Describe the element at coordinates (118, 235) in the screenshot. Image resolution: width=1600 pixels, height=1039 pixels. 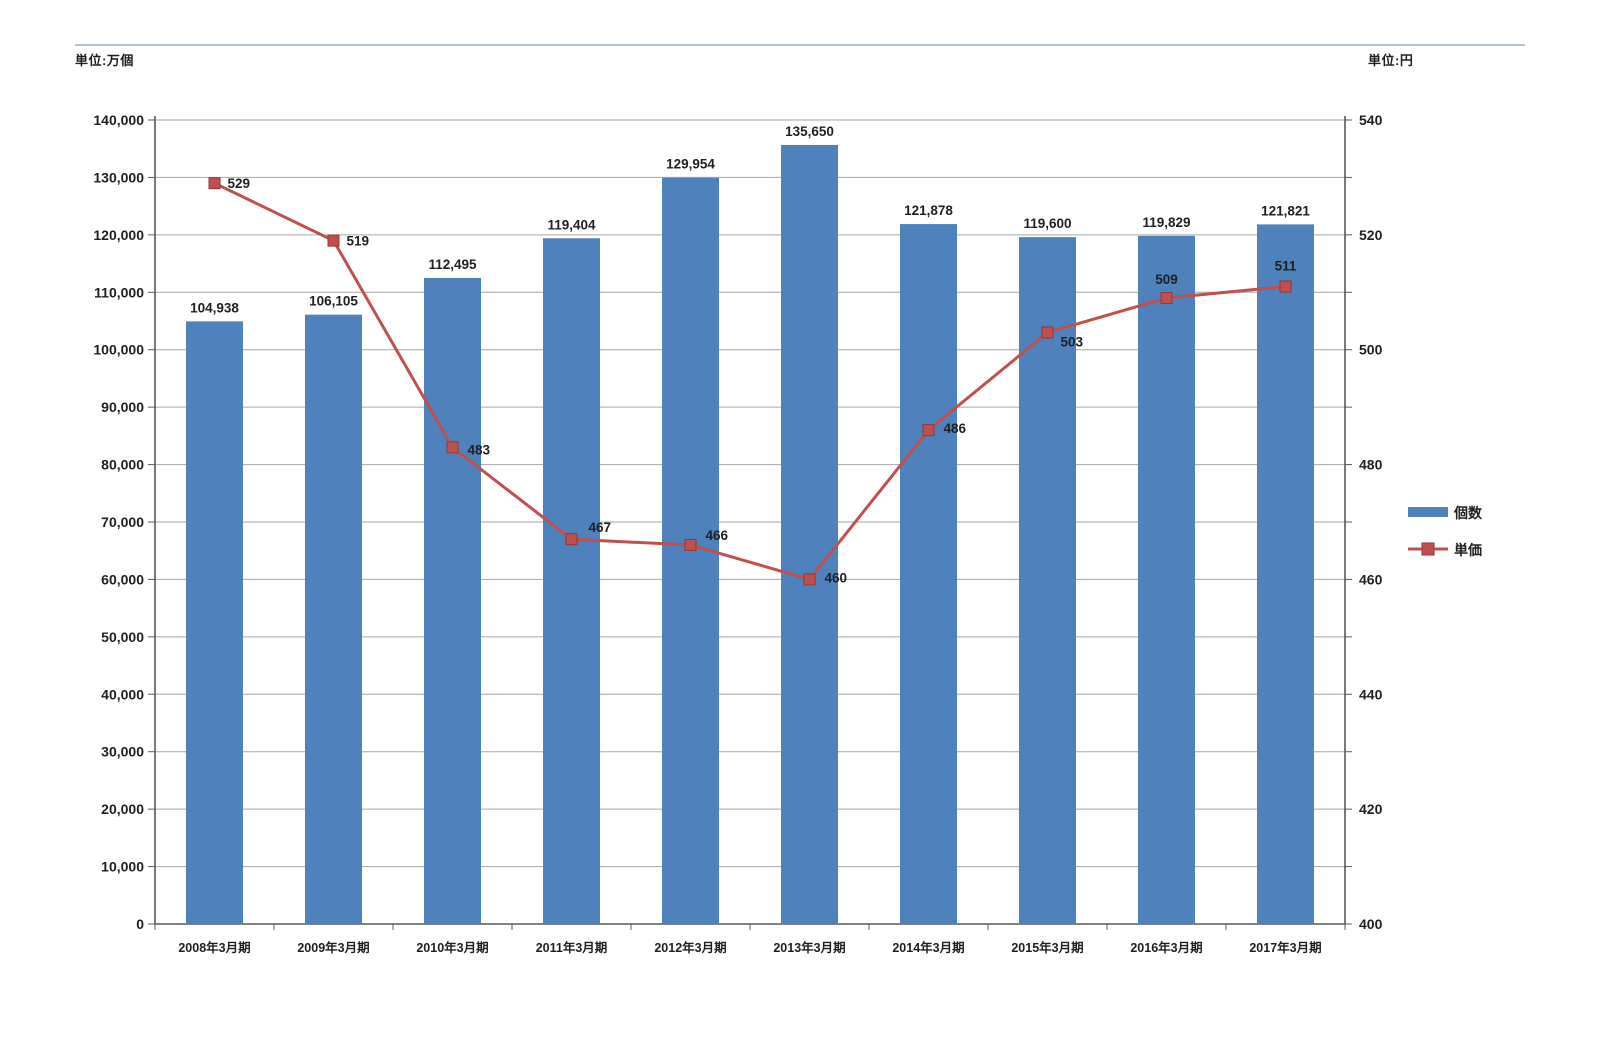
I see `left-axis-tick-label: 120,000` at that location.